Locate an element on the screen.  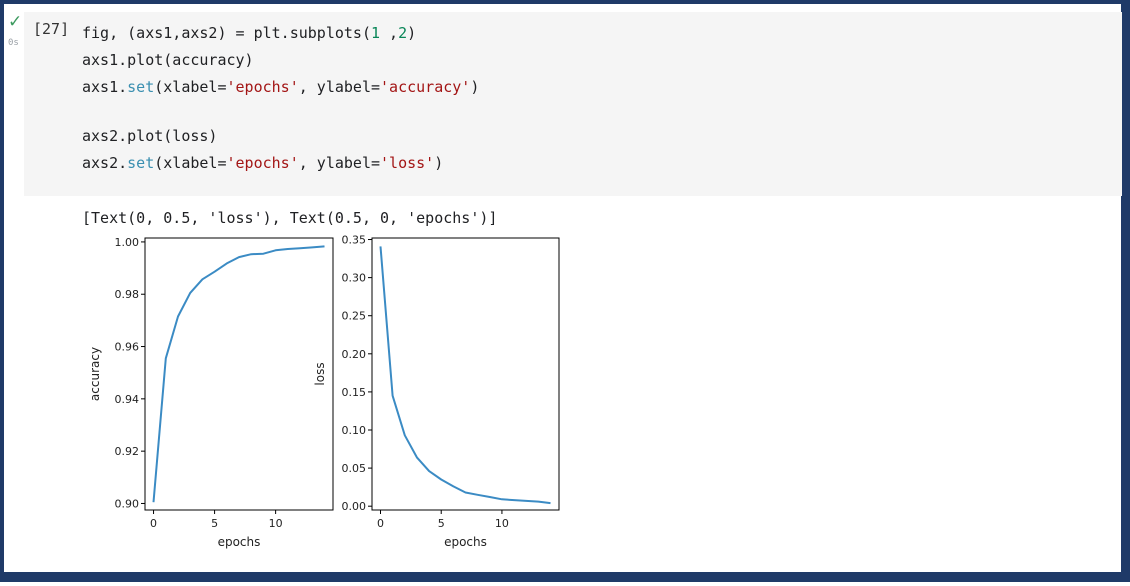
y-tick-label: 0.25 is located at coordinates (354, 316).